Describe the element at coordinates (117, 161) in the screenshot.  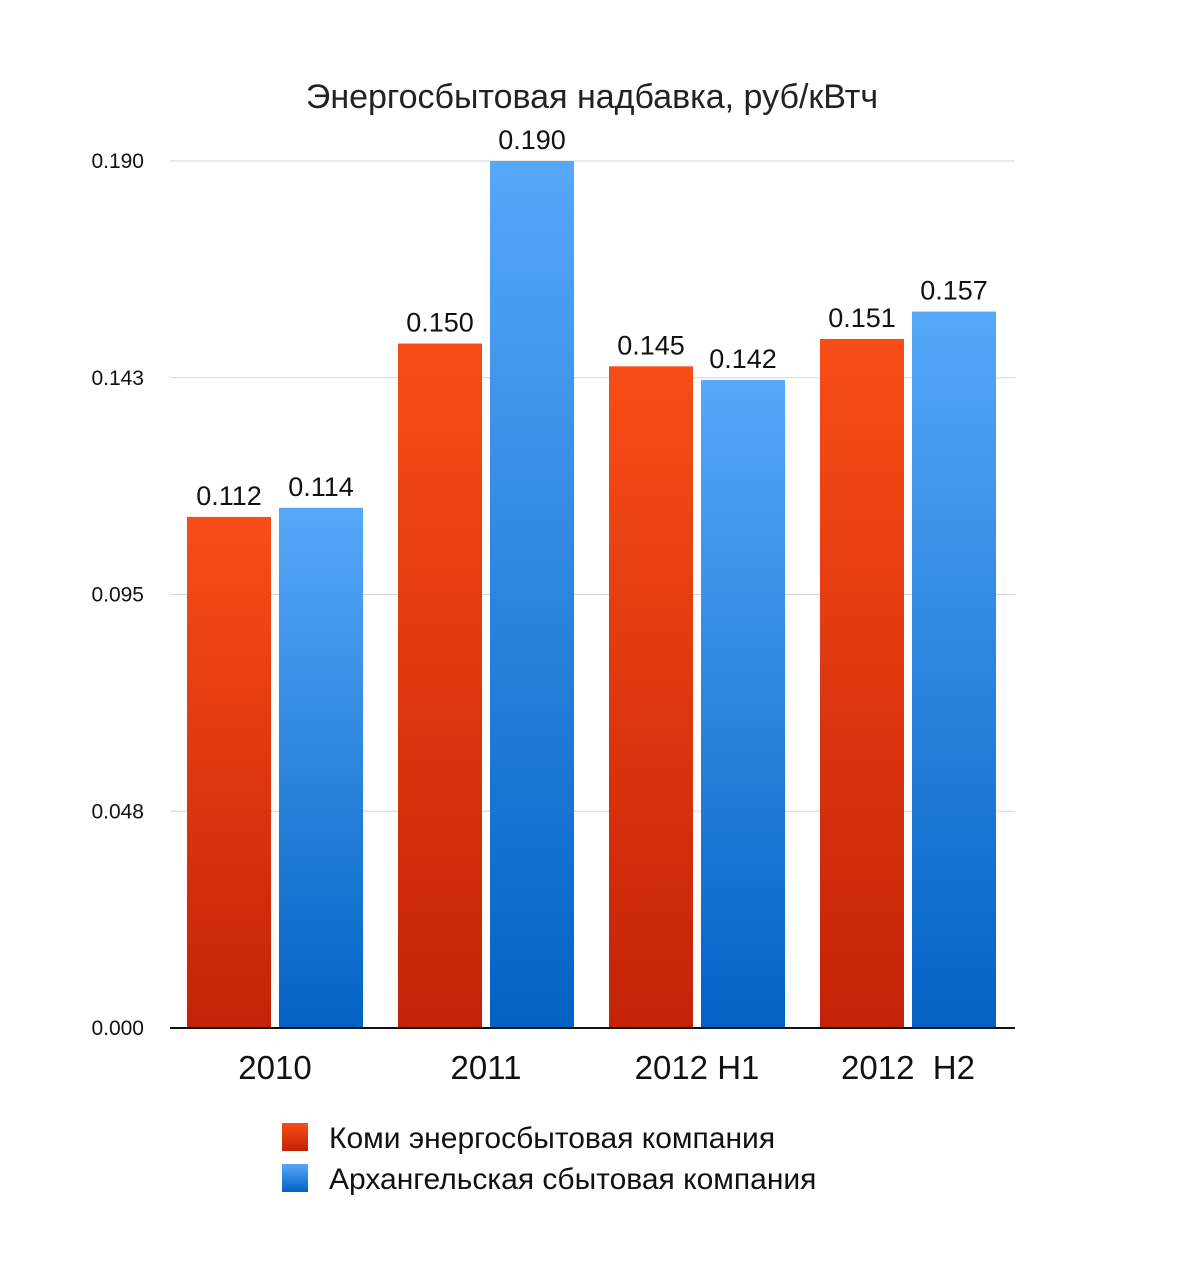
I see `y-tick-label: 0.190` at that location.